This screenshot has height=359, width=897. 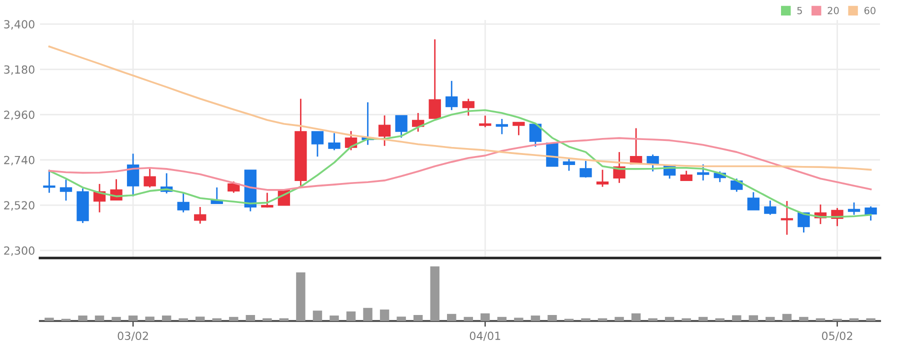 I want to click on x-tick-label: 04/01, so click(x=485, y=336).